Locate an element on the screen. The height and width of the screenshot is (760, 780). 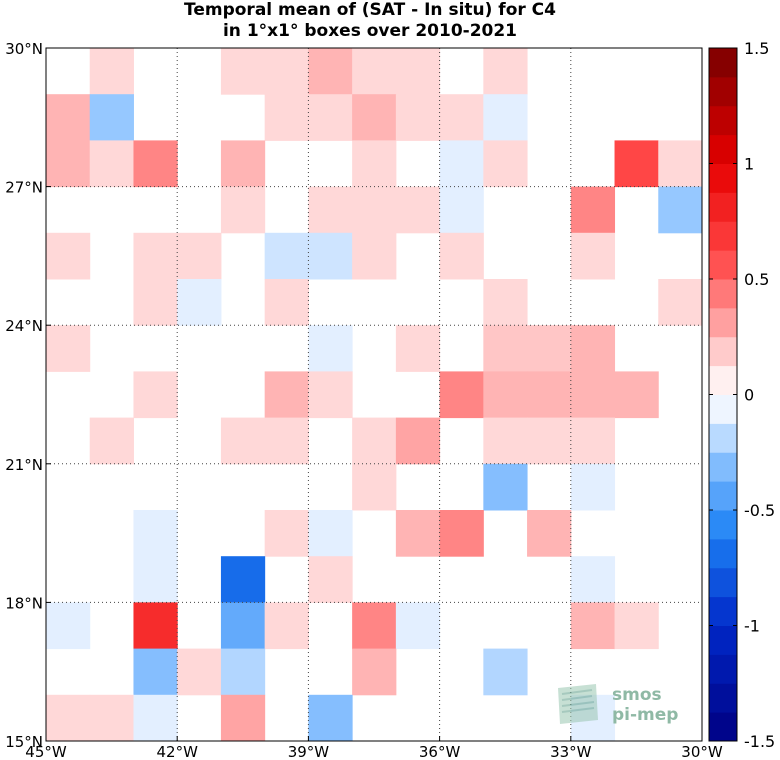
x-tick-label: 36°W is located at coordinates (440, 751).